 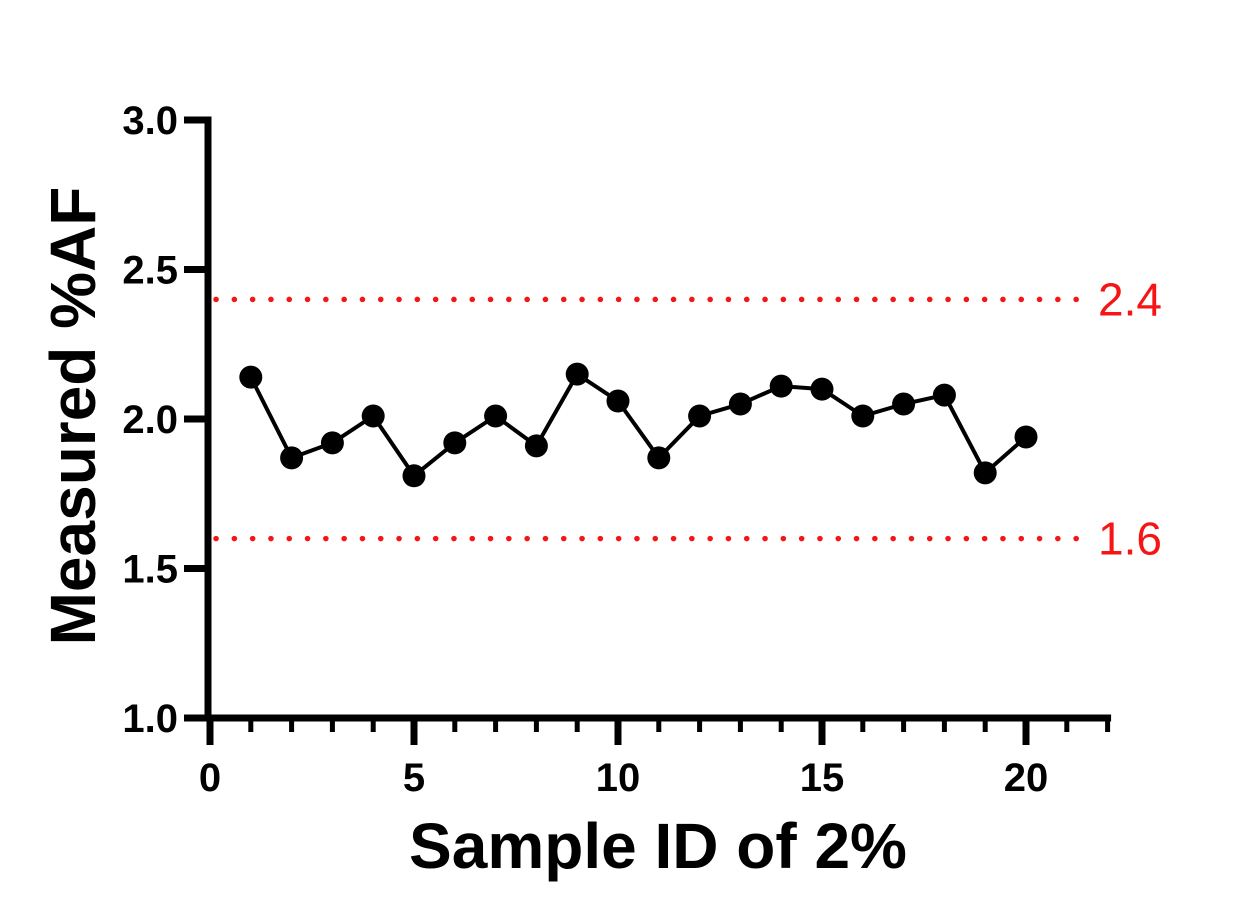 What do you see at coordinates (822, 778) in the screenshot?
I see `x-tick-label: 15` at bounding box center [822, 778].